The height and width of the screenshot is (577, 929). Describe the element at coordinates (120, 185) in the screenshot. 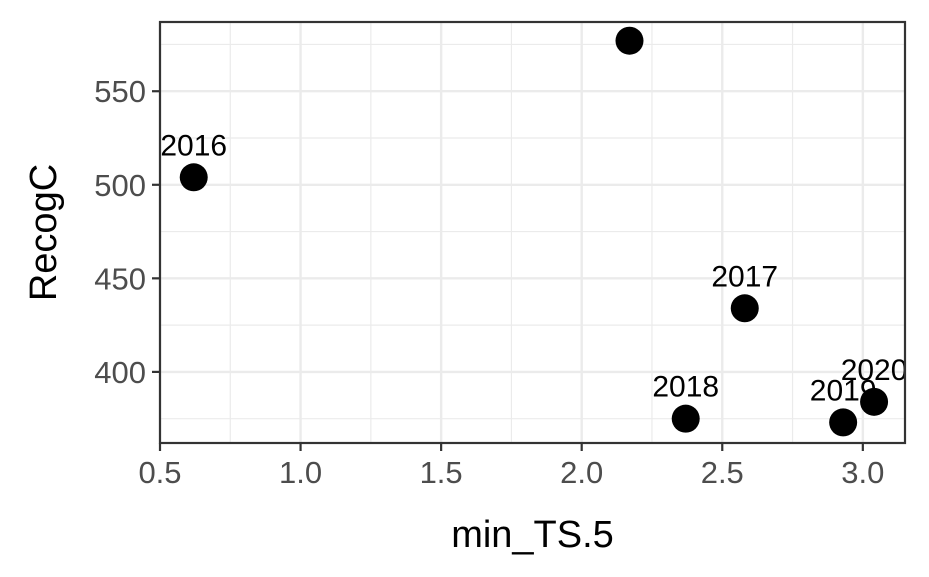

I see `y-tick-label: 500` at that location.